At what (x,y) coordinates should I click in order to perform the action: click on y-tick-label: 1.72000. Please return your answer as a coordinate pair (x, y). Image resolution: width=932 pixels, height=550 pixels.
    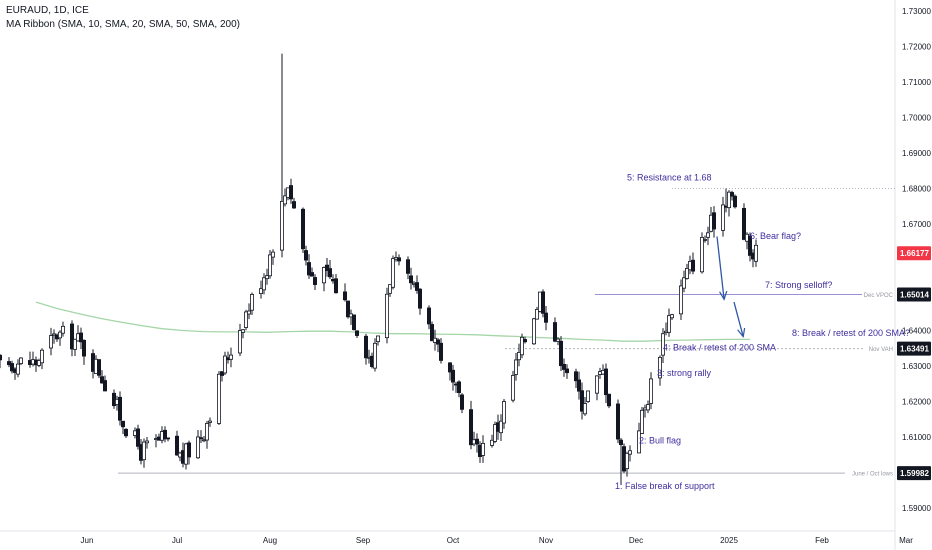
    Looking at the image, I should click on (916, 47).